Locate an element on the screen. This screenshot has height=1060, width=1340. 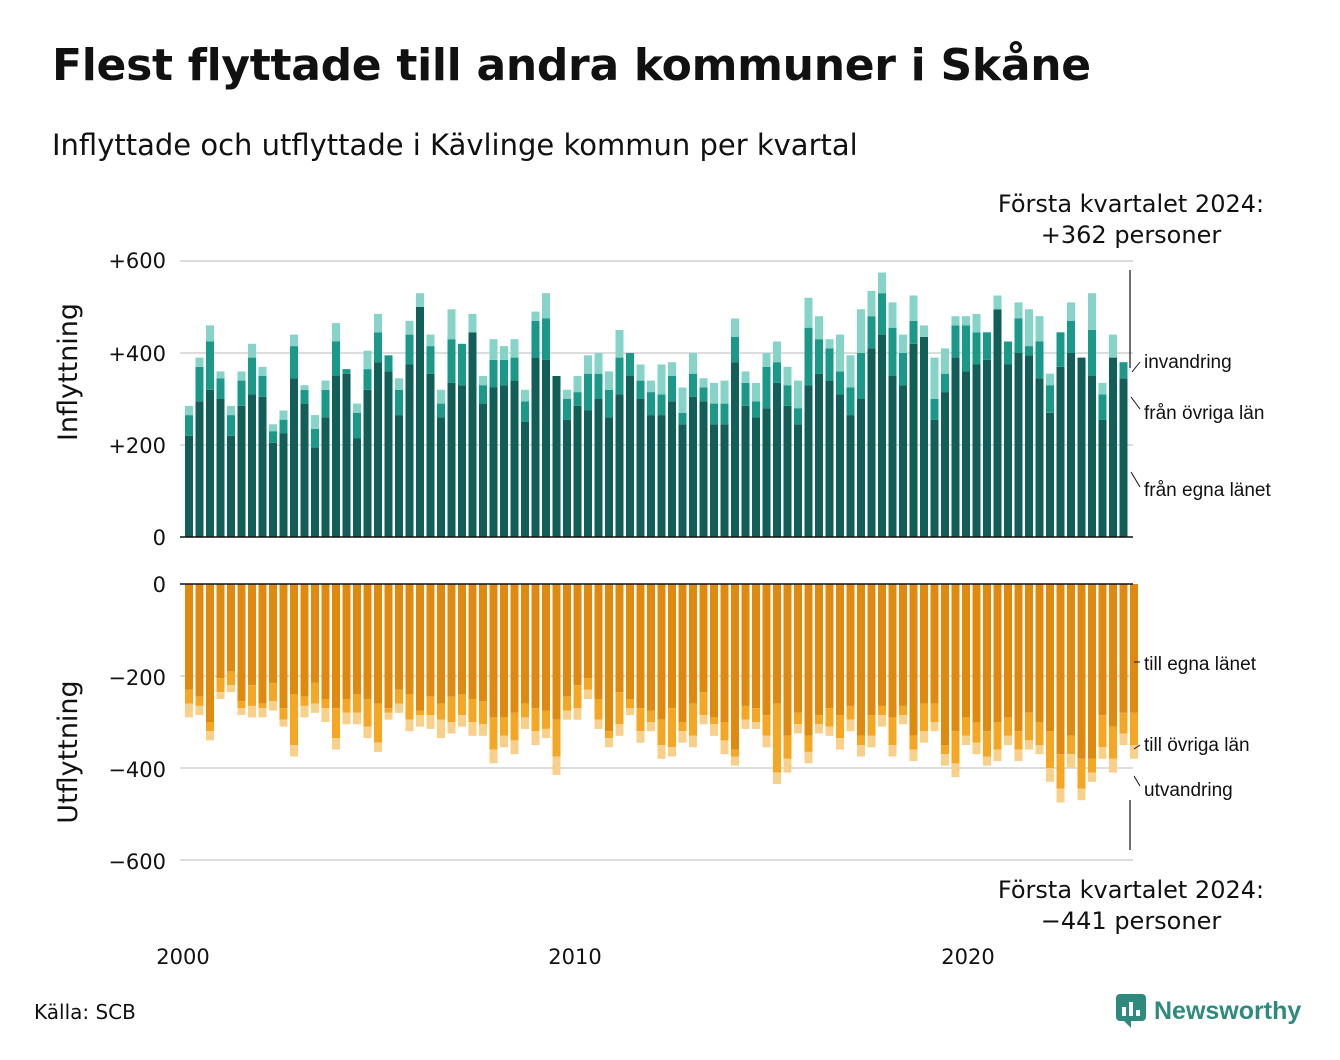
outflow-bar-7-s0 is located at coordinates (262, 644).